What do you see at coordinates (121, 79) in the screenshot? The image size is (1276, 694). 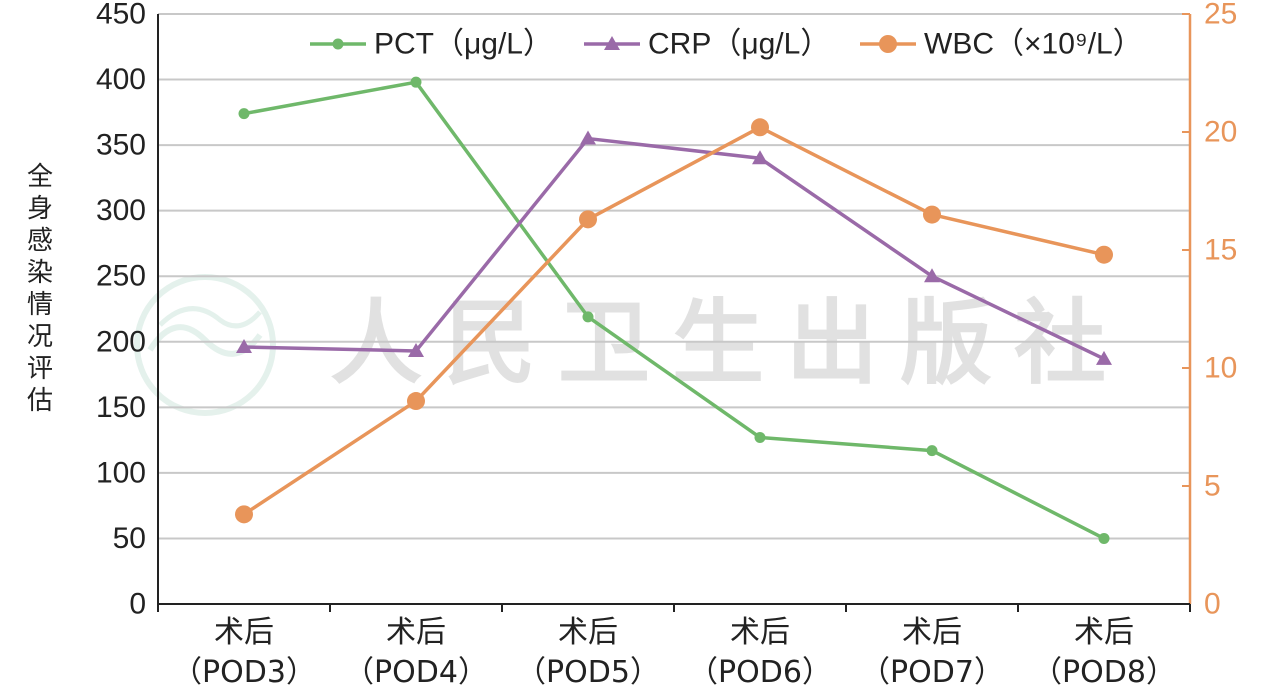 I see `left-y-tick-label: 400` at bounding box center [121, 79].